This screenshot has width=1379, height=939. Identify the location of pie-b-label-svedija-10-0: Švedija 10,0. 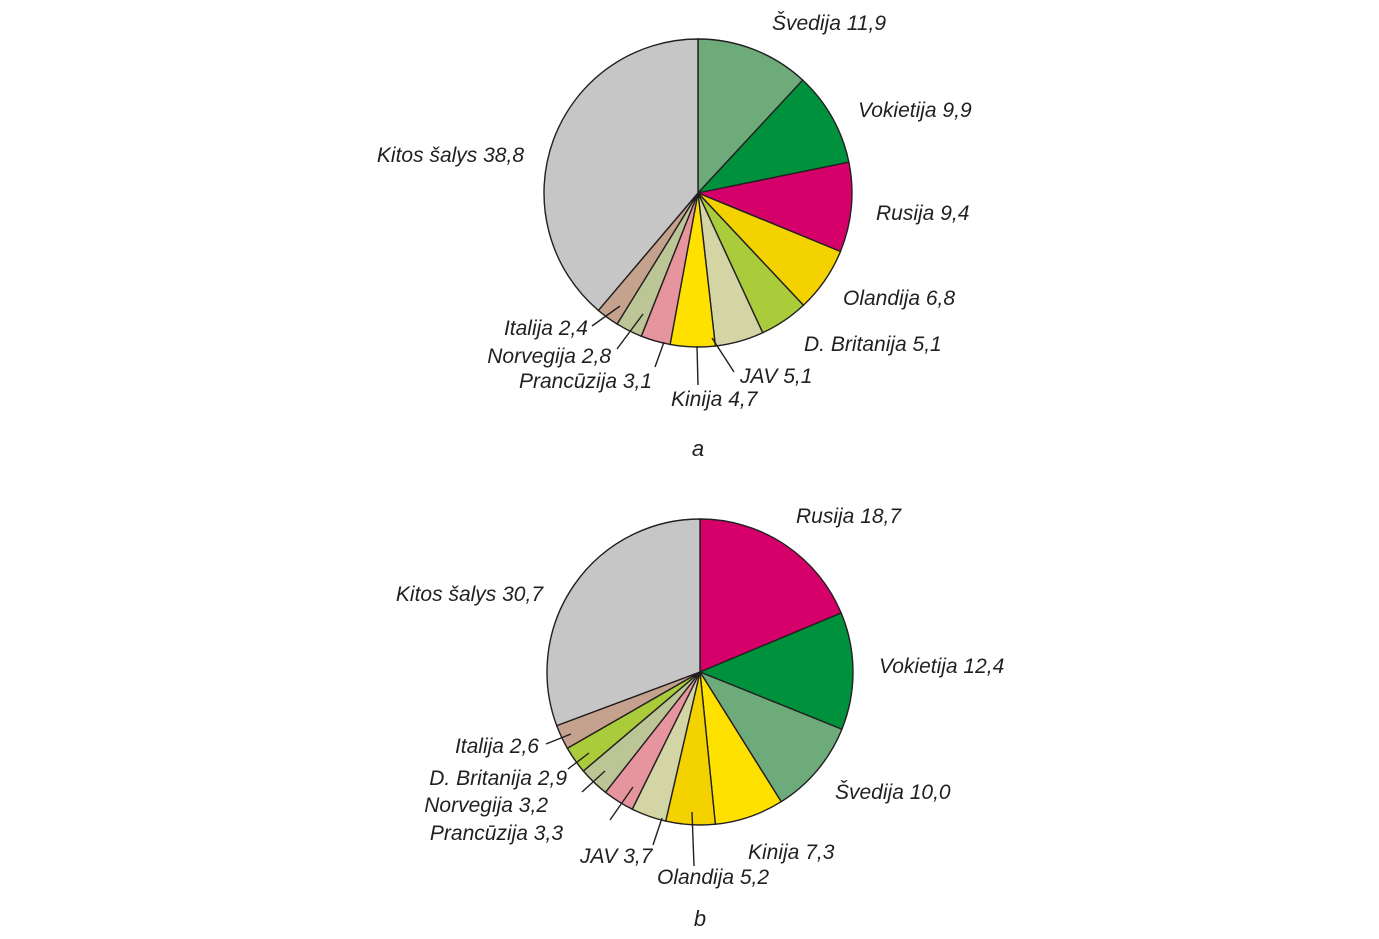
(893, 792).